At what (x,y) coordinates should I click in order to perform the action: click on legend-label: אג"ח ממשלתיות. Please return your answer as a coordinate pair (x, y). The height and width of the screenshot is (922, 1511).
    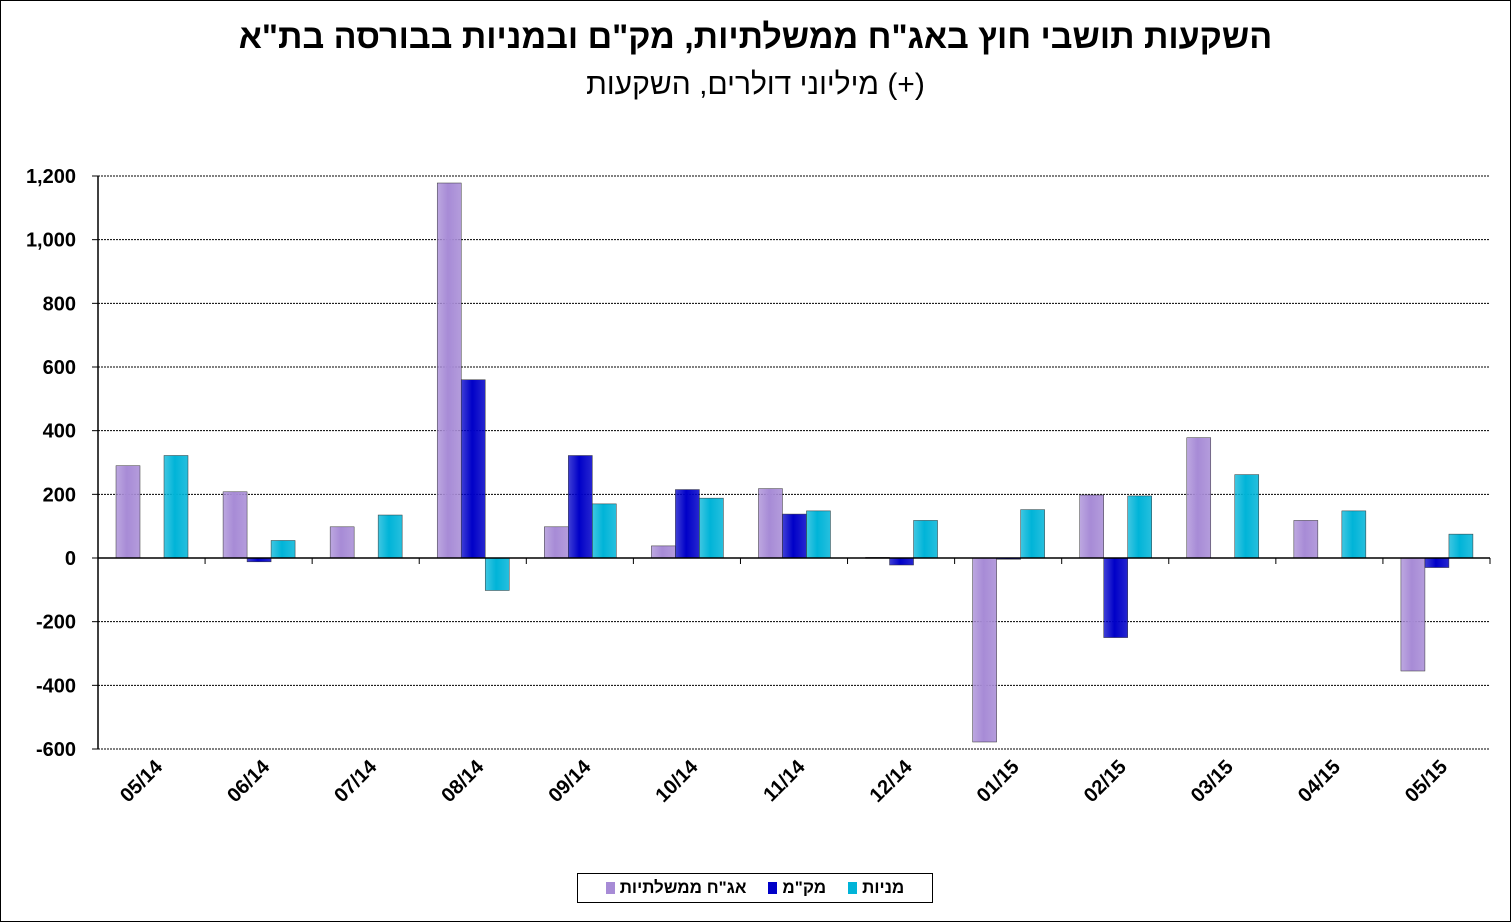
    Looking at the image, I should click on (683, 887).